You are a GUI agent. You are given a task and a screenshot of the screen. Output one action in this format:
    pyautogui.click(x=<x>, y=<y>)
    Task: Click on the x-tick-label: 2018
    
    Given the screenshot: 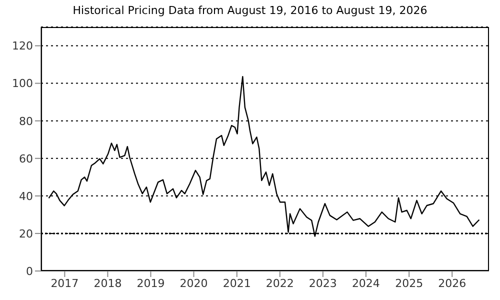 What is the action you would take?
    pyautogui.click(x=108, y=283)
    